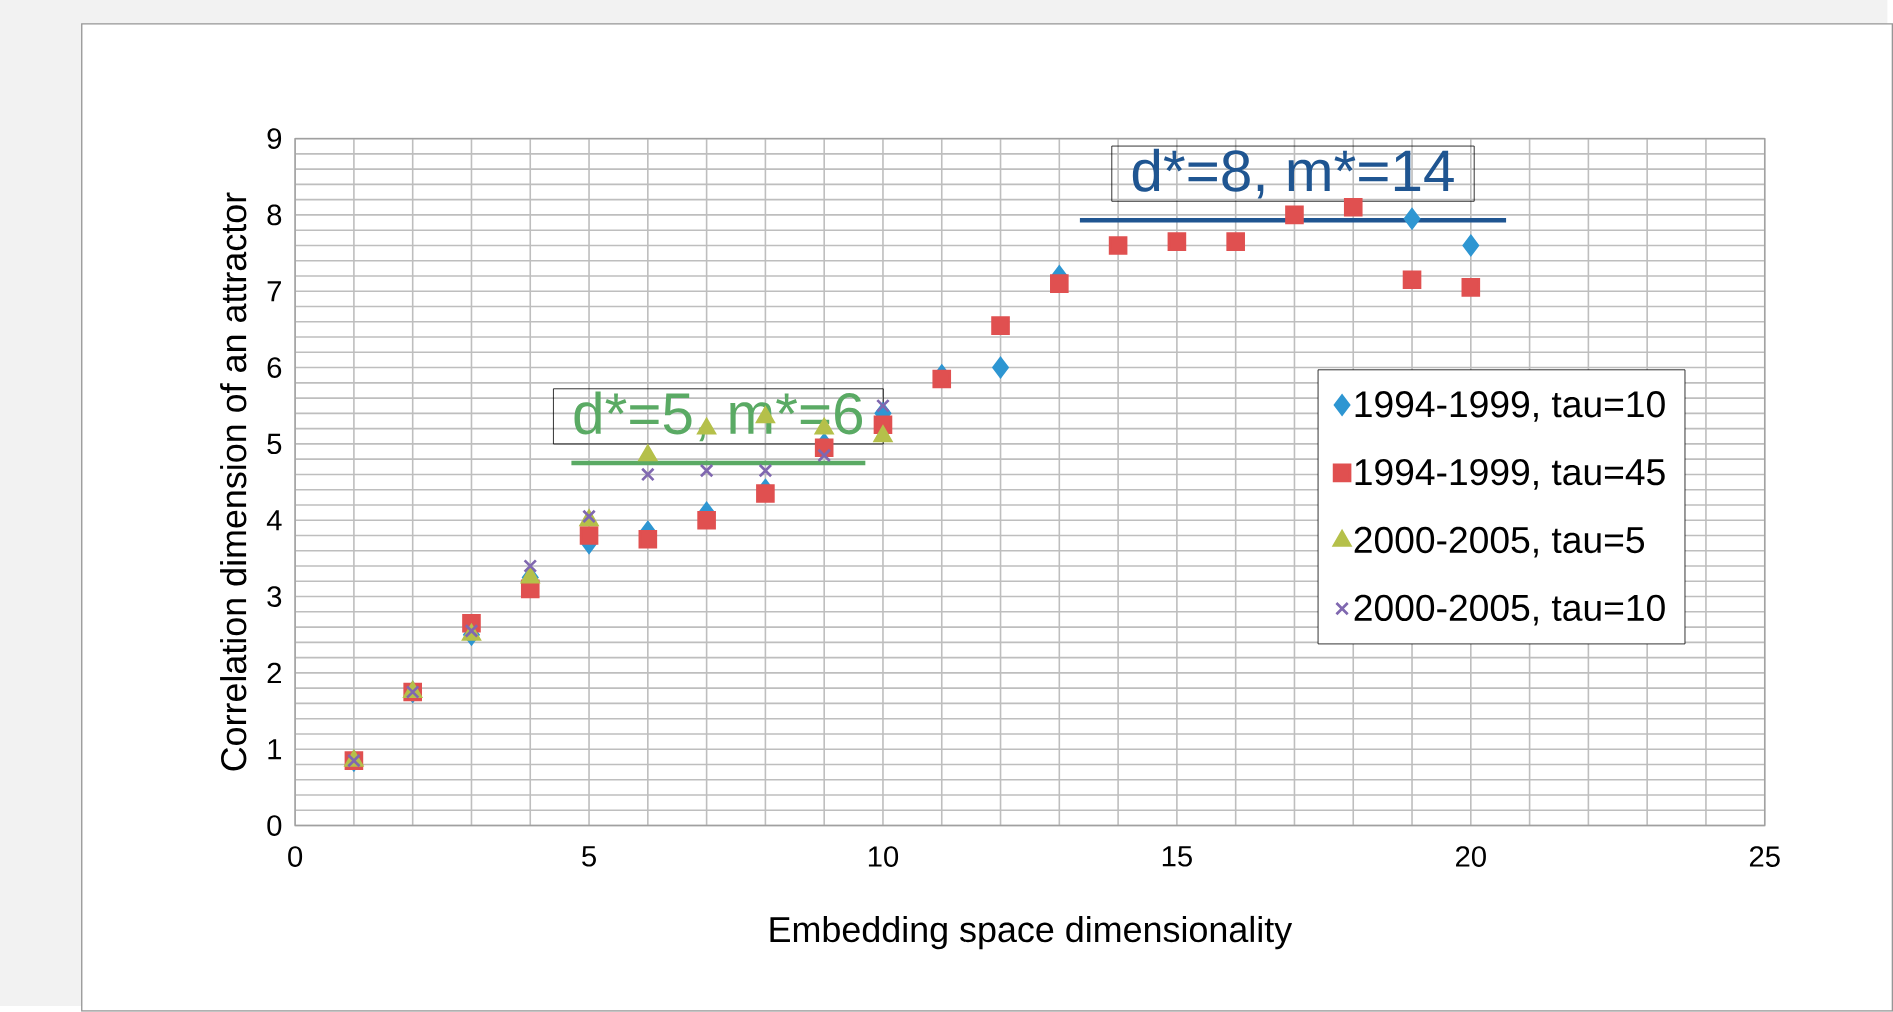 Image resolution: width=1893 pixels, height=1012 pixels. I want to click on y-tick-label: 5, so click(274, 444).